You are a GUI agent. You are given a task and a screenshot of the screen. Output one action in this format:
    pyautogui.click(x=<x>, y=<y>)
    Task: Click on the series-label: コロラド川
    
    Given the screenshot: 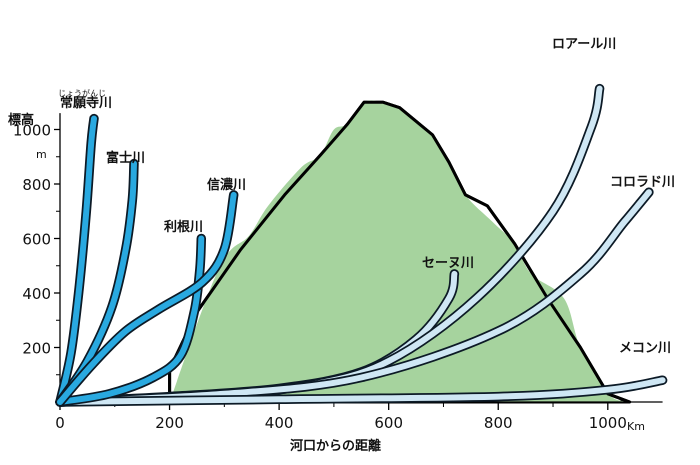 What is the action you would take?
    pyautogui.click(x=642, y=182)
    